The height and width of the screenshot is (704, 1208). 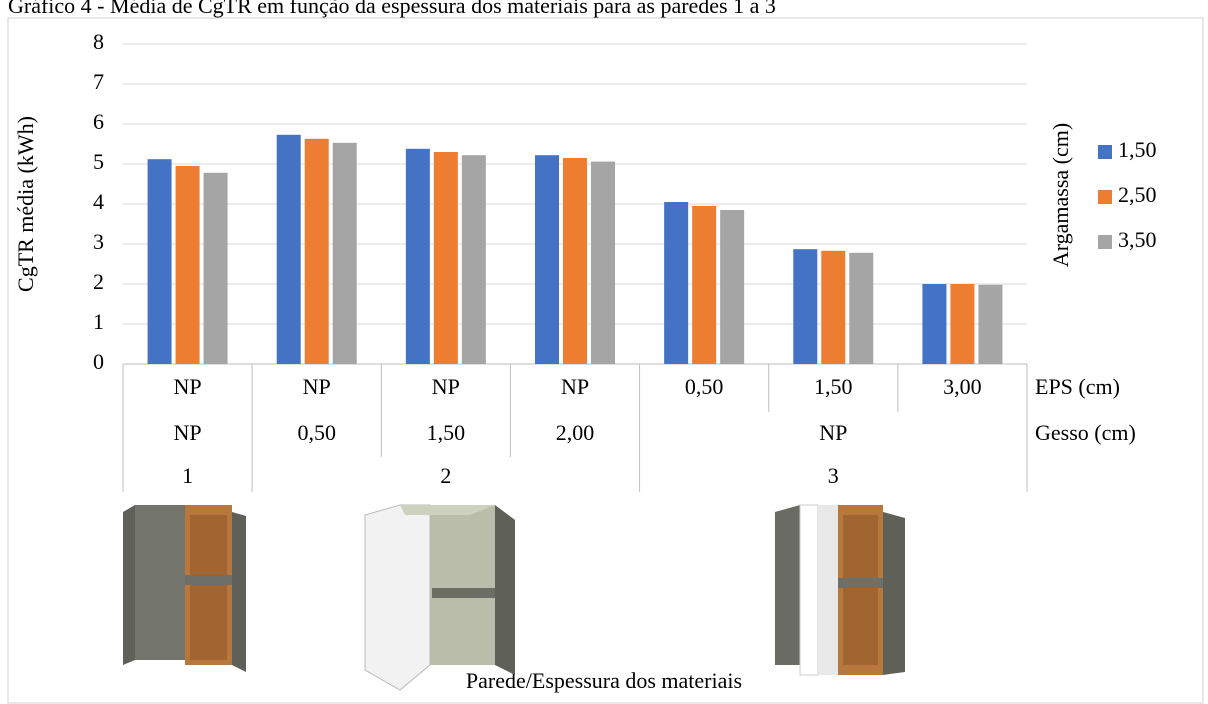 I want to click on category-level-name: Gesso (cm), so click(x=1085, y=432).